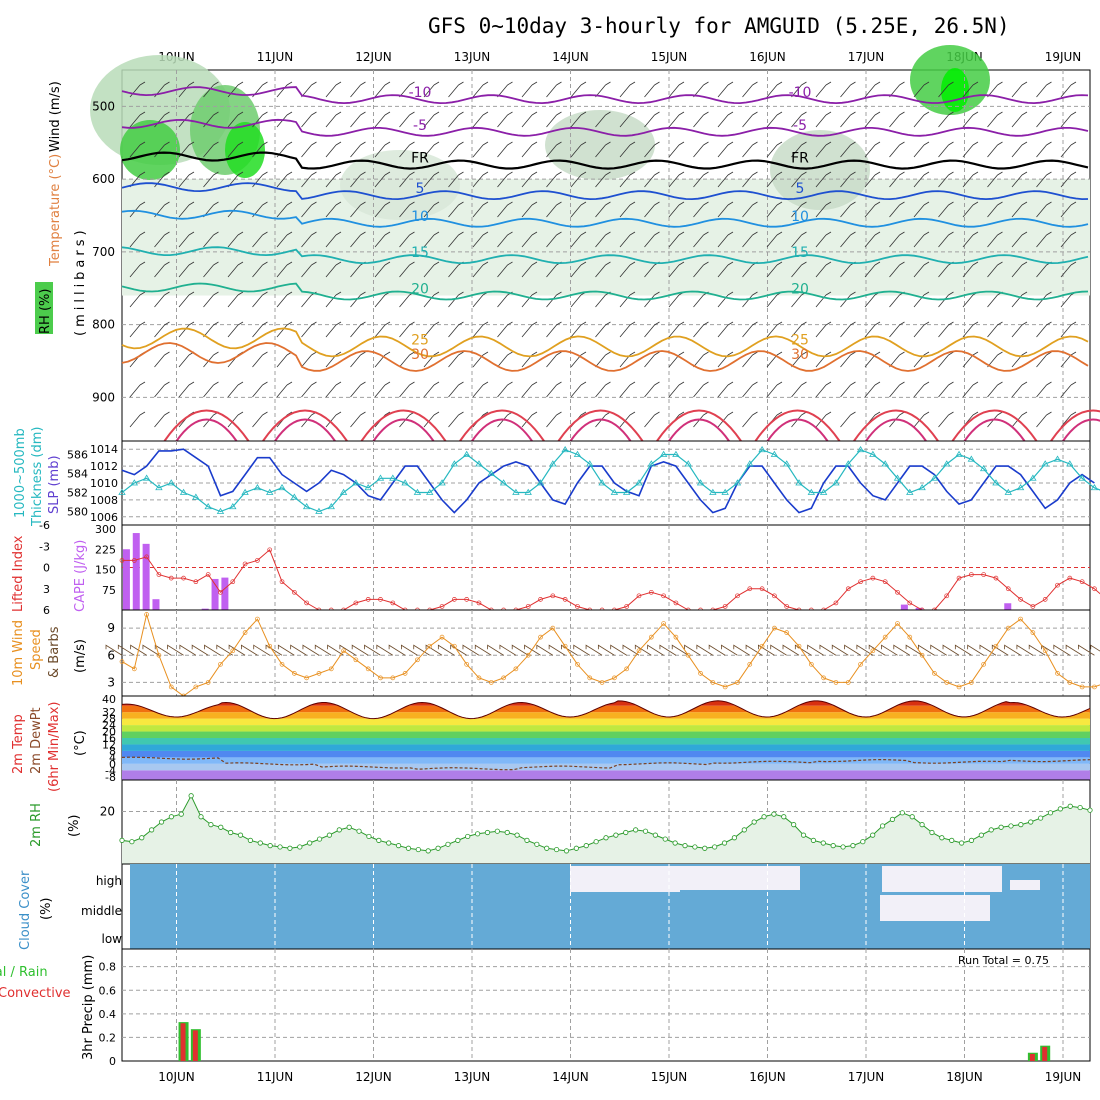  Describe the element at coordinates (101, 910) in the screenshot. I see `cloud-ticks: high middle low` at that location.